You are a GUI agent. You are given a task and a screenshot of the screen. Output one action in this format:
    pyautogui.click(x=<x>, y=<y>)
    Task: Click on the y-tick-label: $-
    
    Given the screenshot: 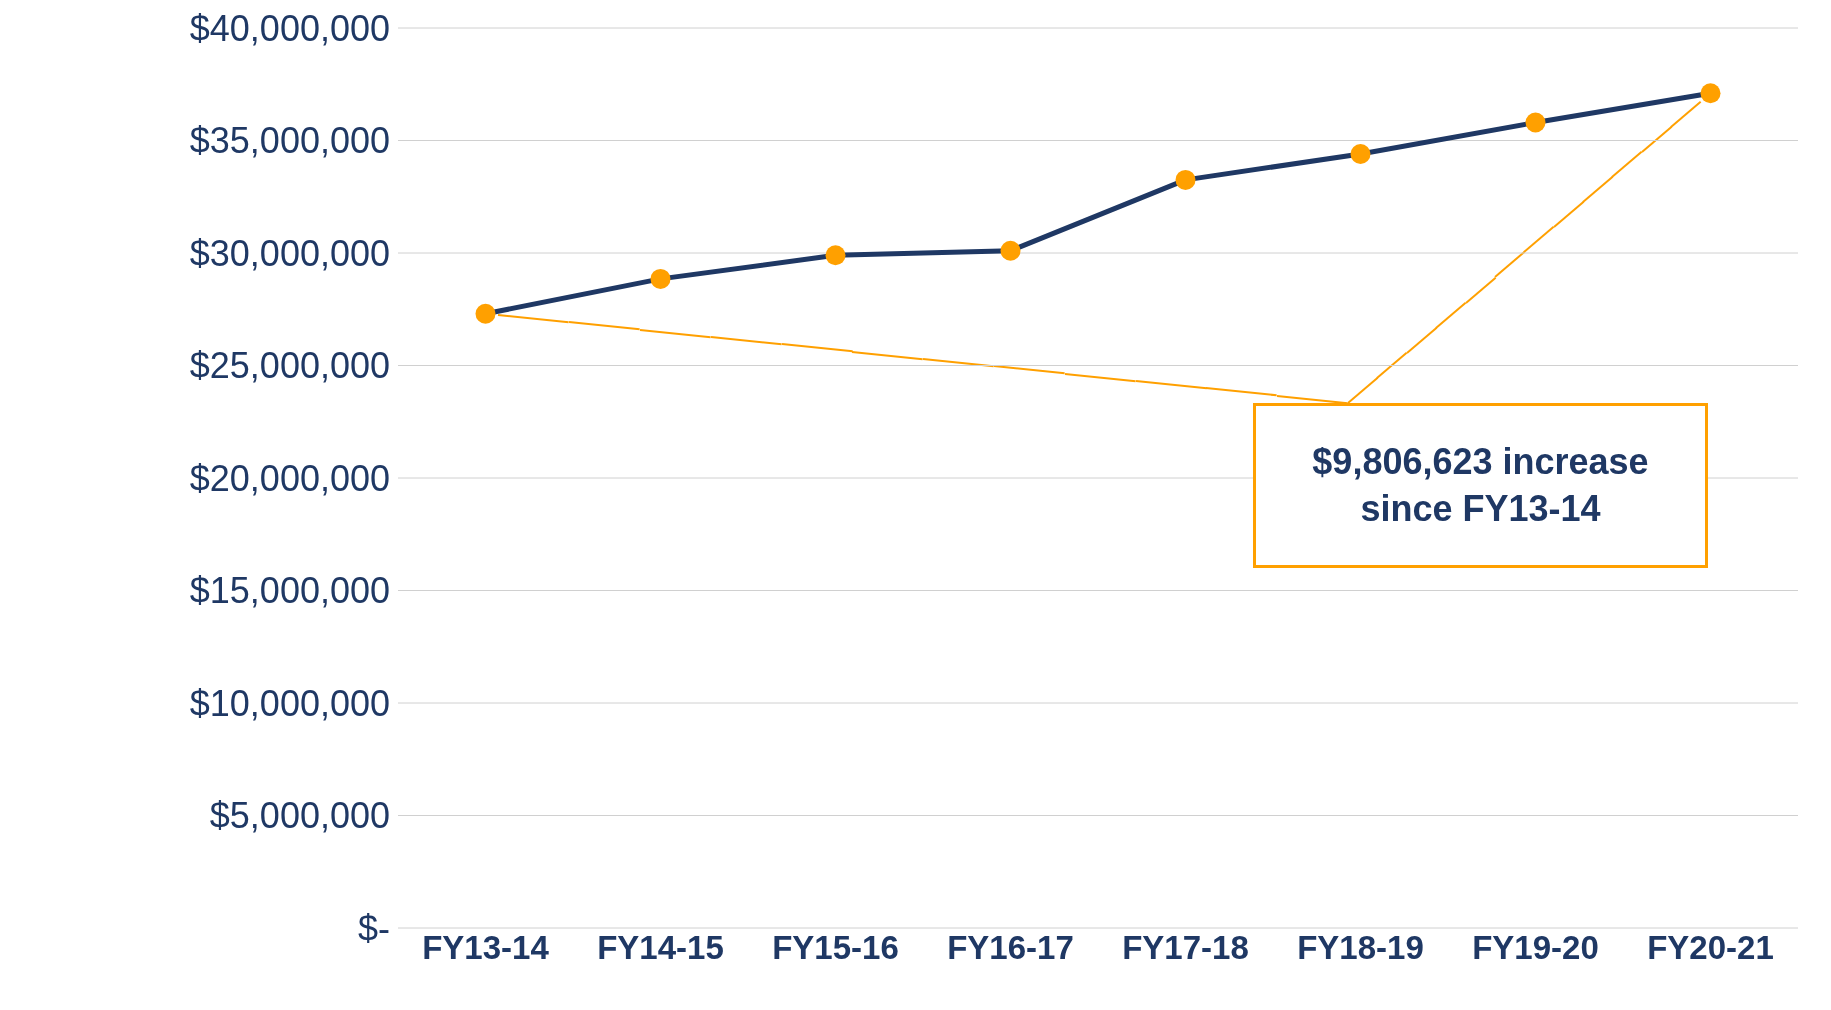 What is the action you would take?
    pyautogui.click(x=373, y=928)
    